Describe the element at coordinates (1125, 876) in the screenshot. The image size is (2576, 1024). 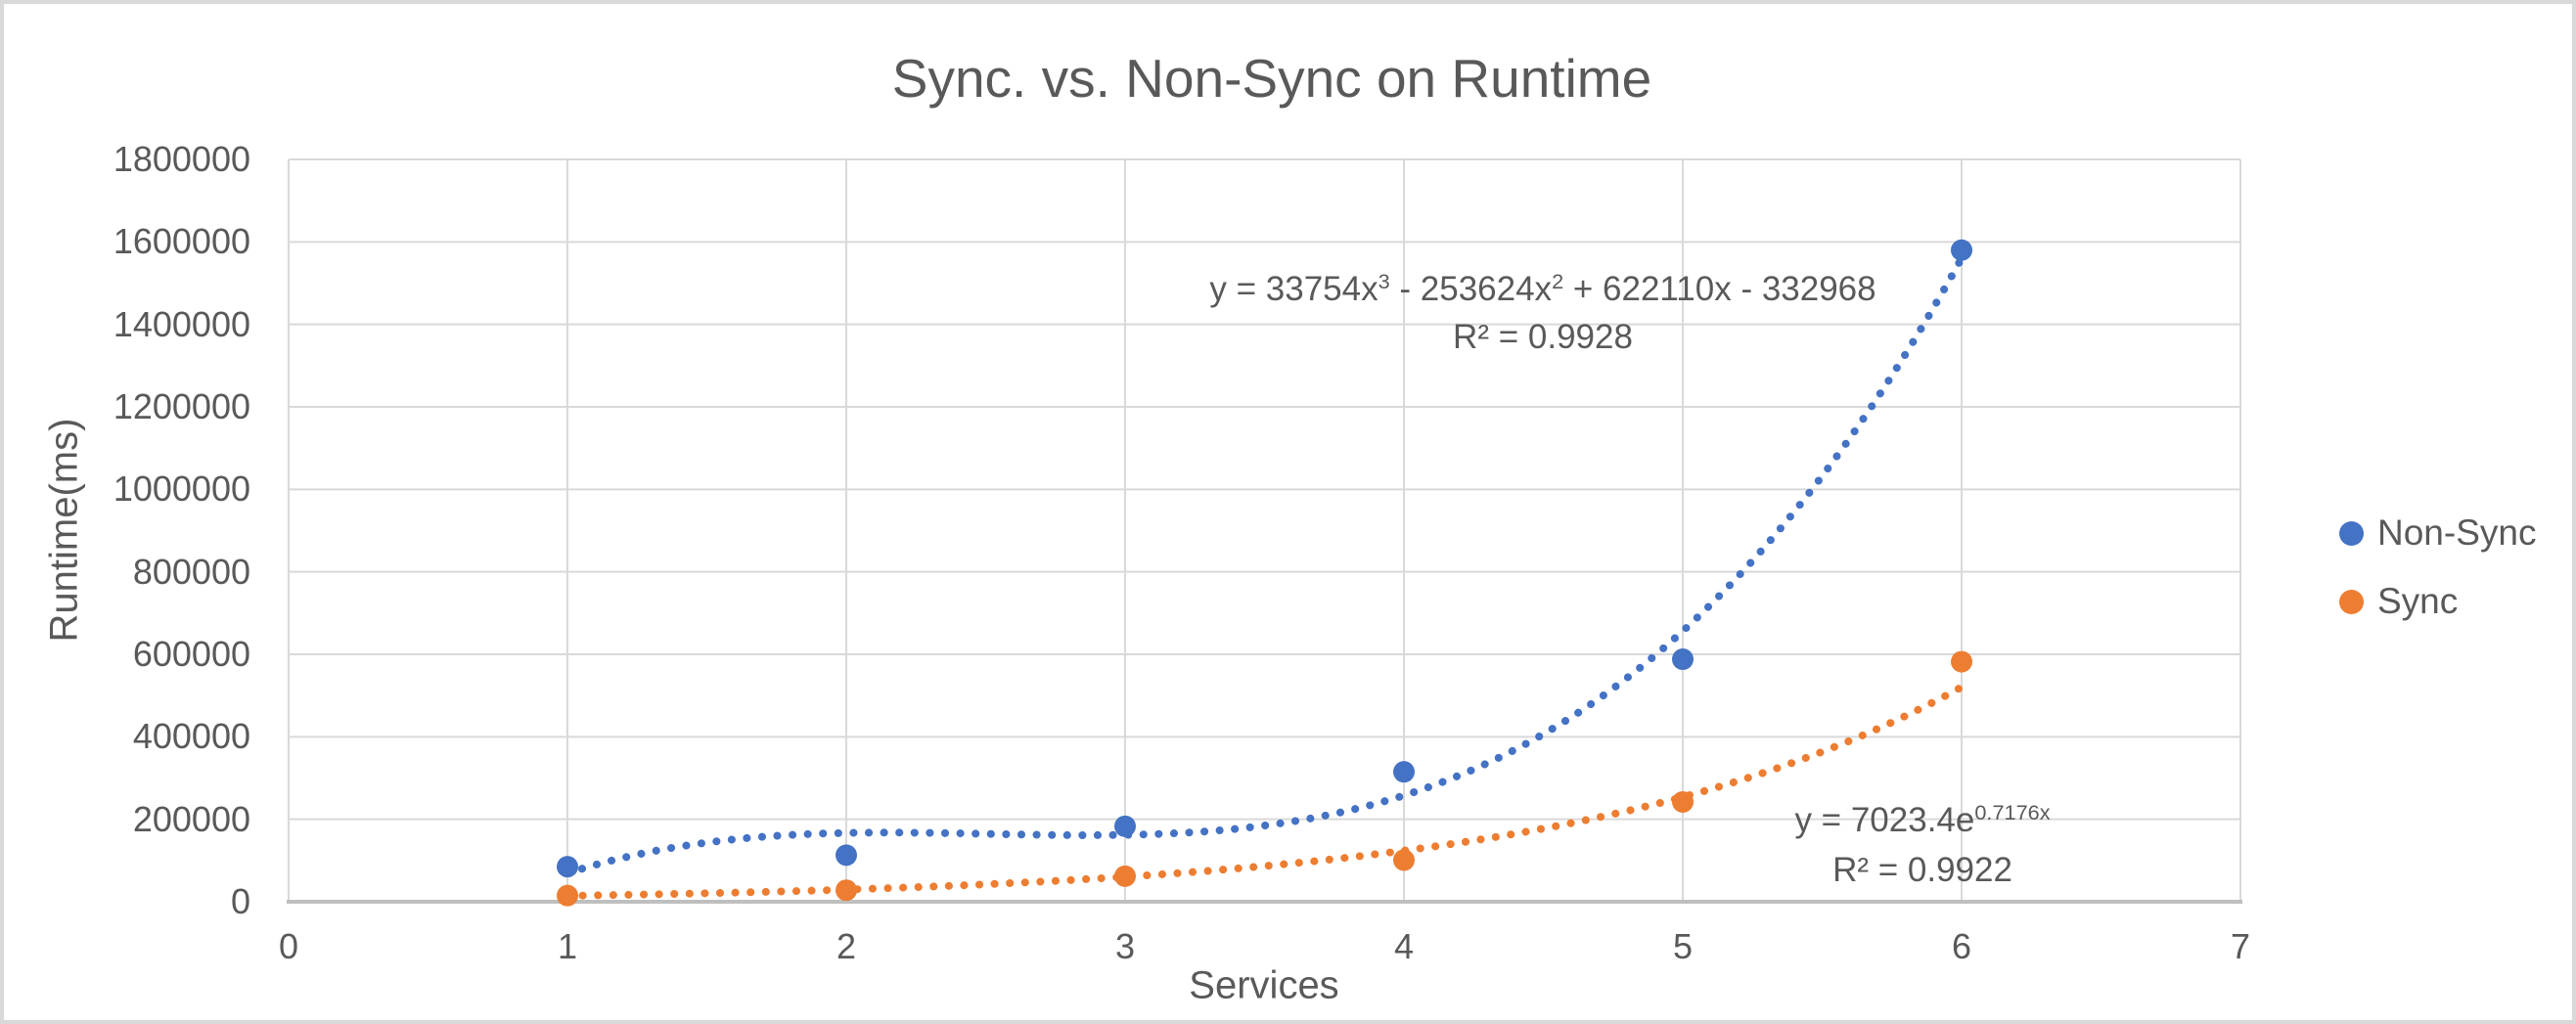
I see `data-point-sync-x3` at that location.